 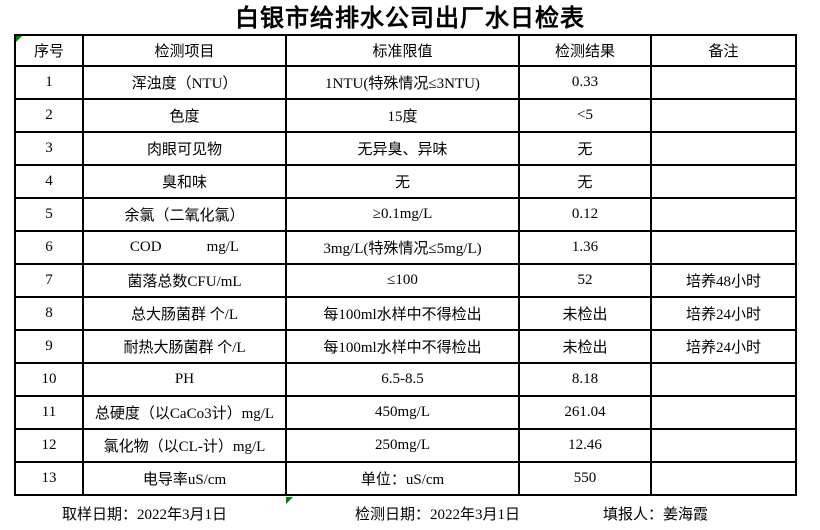 I want to click on cell-result: 0.12, so click(x=585, y=214).